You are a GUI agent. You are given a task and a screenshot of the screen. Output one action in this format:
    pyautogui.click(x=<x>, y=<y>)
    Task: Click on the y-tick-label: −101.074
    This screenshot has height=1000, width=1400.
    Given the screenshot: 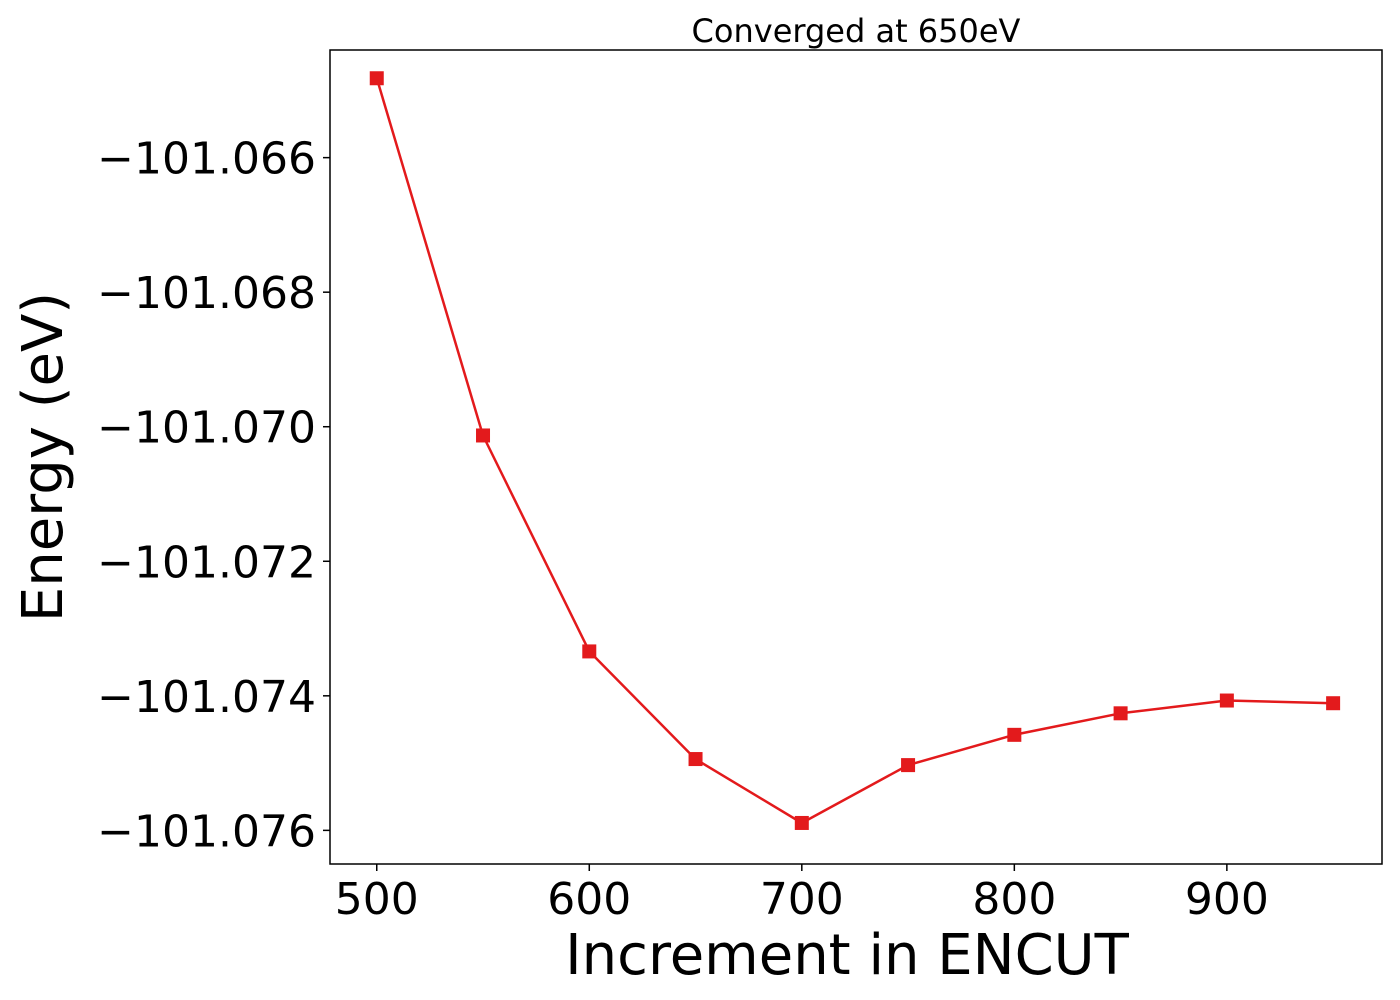 What is the action you would take?
    pyautogui.click(x=206, y=697)
    